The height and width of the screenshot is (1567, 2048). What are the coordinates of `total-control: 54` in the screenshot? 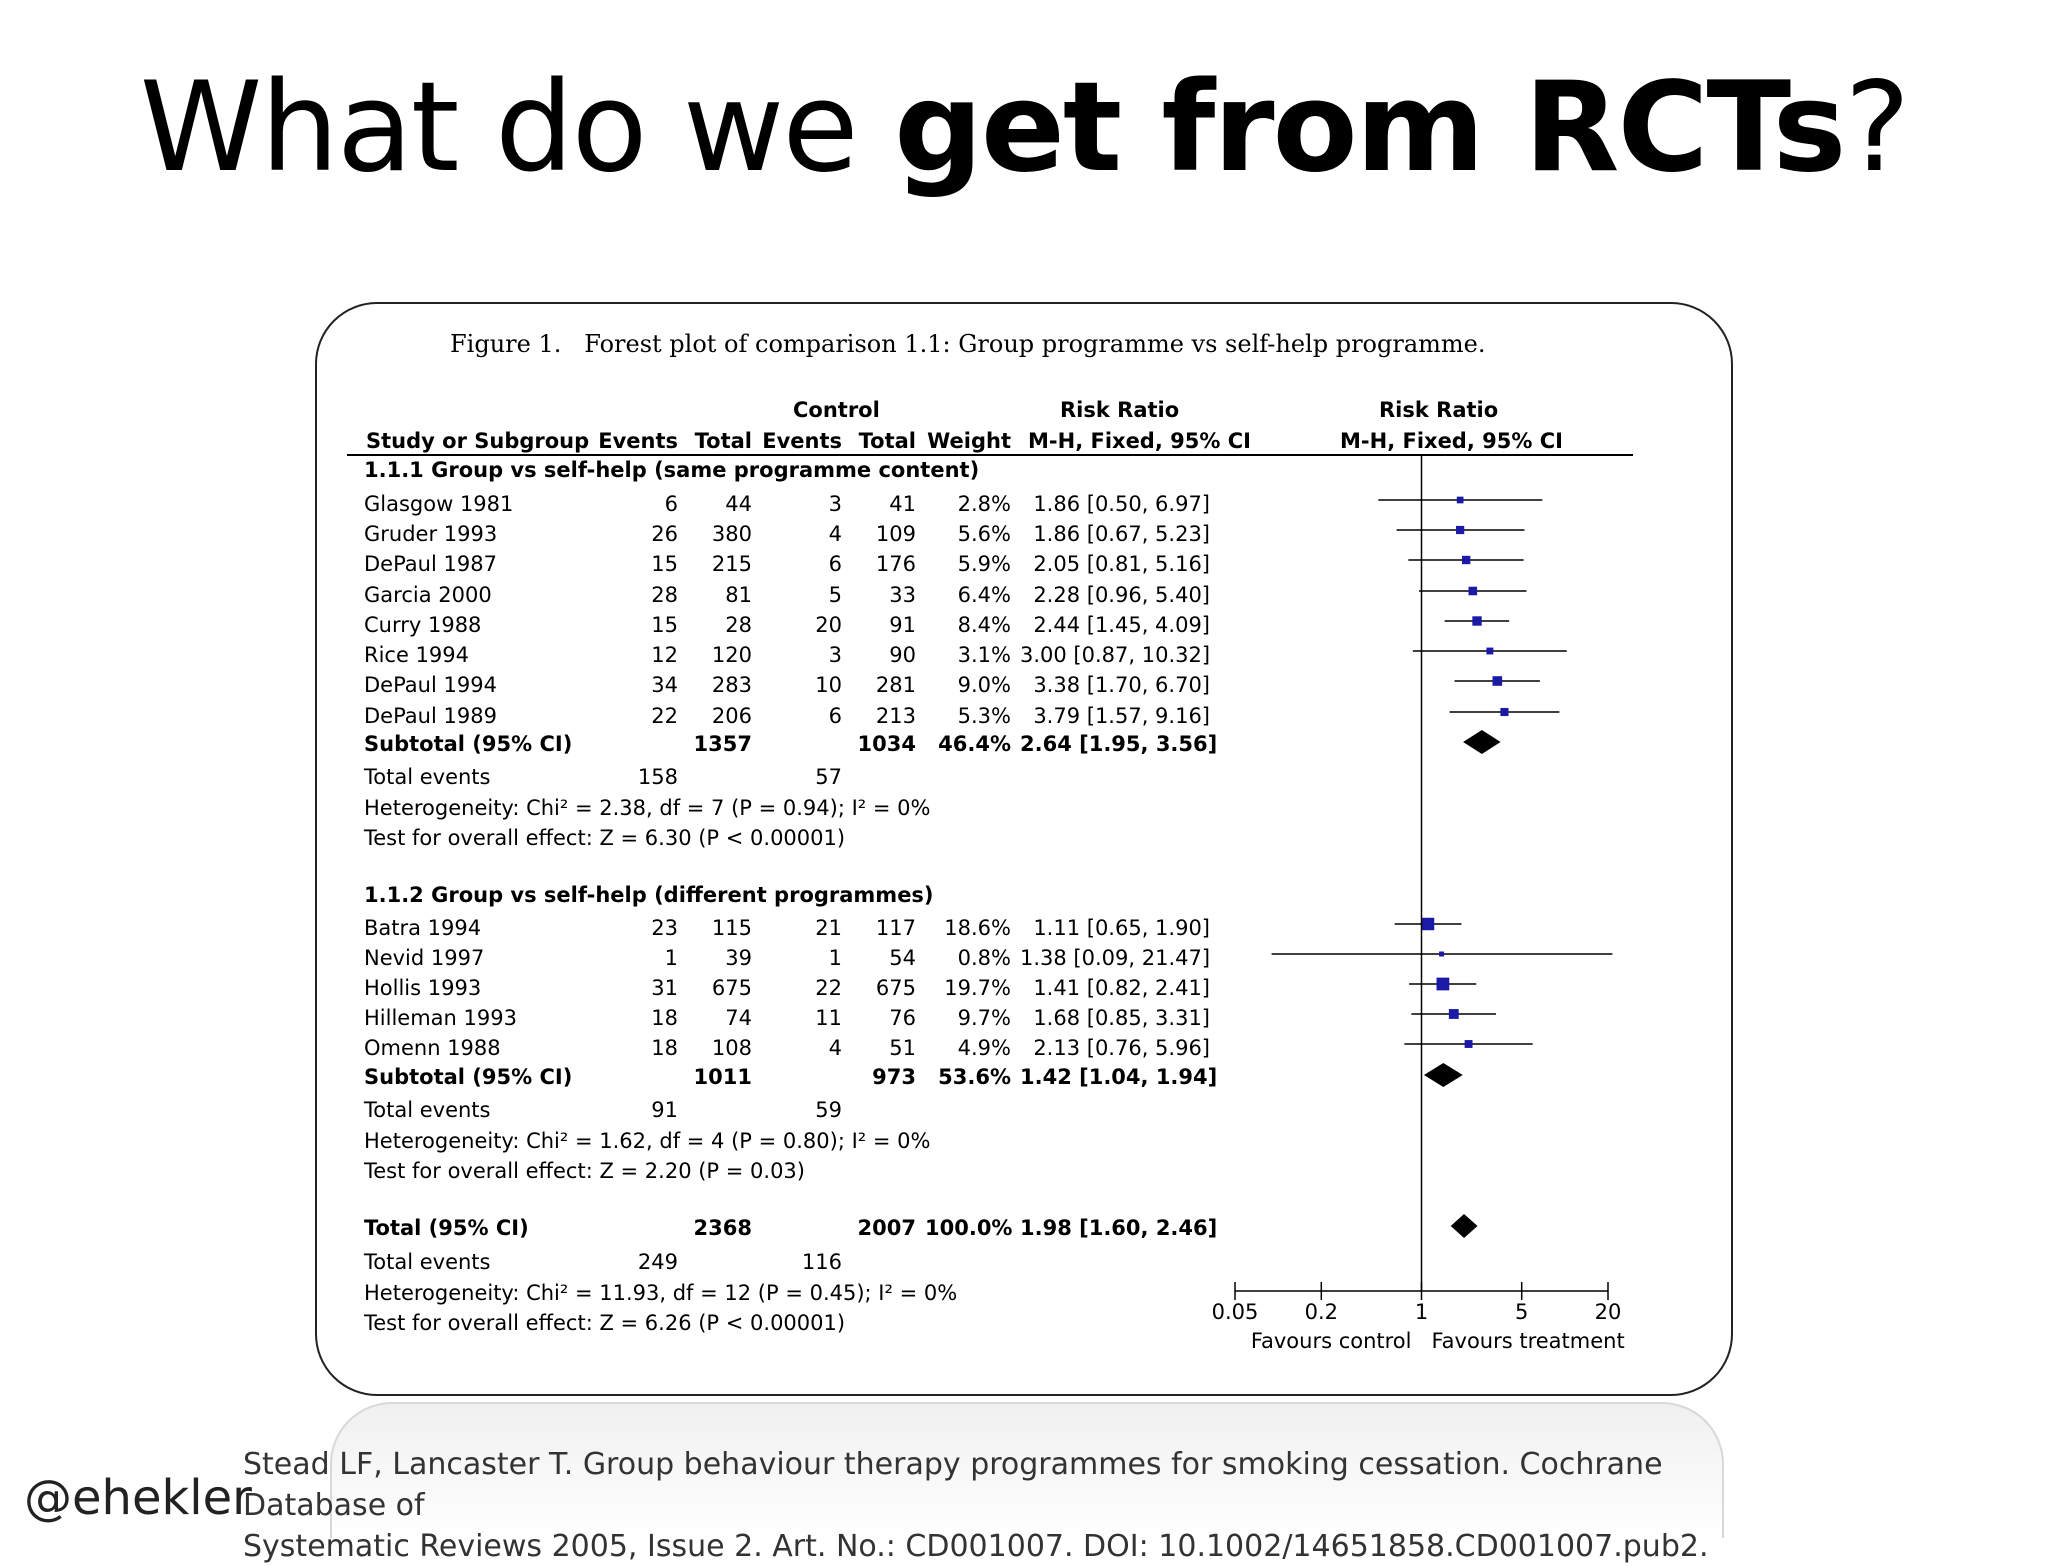 It's located at (902, 958).